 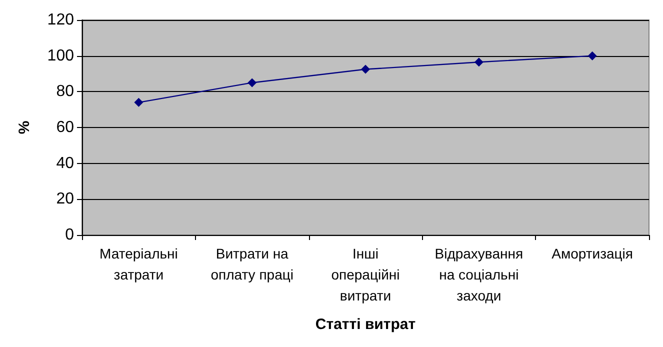 What do you see at coordinates (24, 127) in the screenshot?
I see `y-axis-title: %` at bounding box center [24, 127].